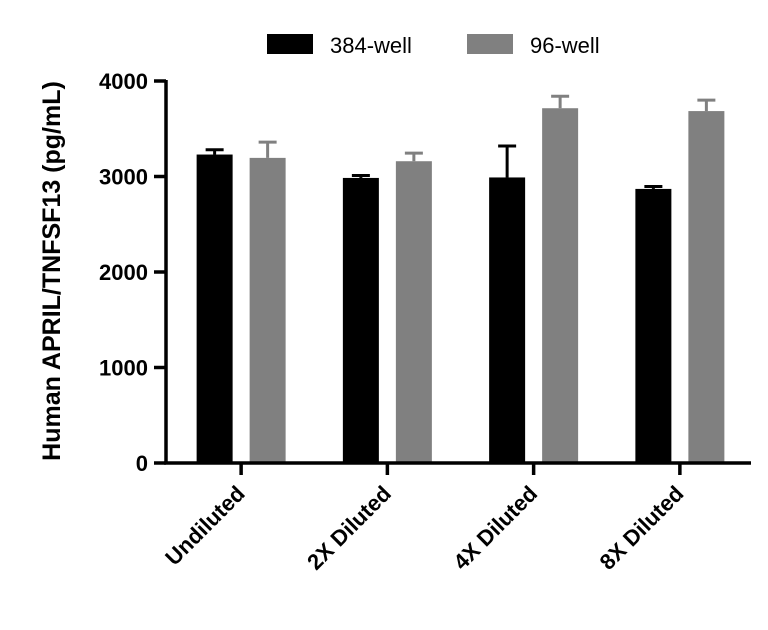  I want to click on y-axis-ticks: 0 1000 2000 3000 4000, so click(132, 272).